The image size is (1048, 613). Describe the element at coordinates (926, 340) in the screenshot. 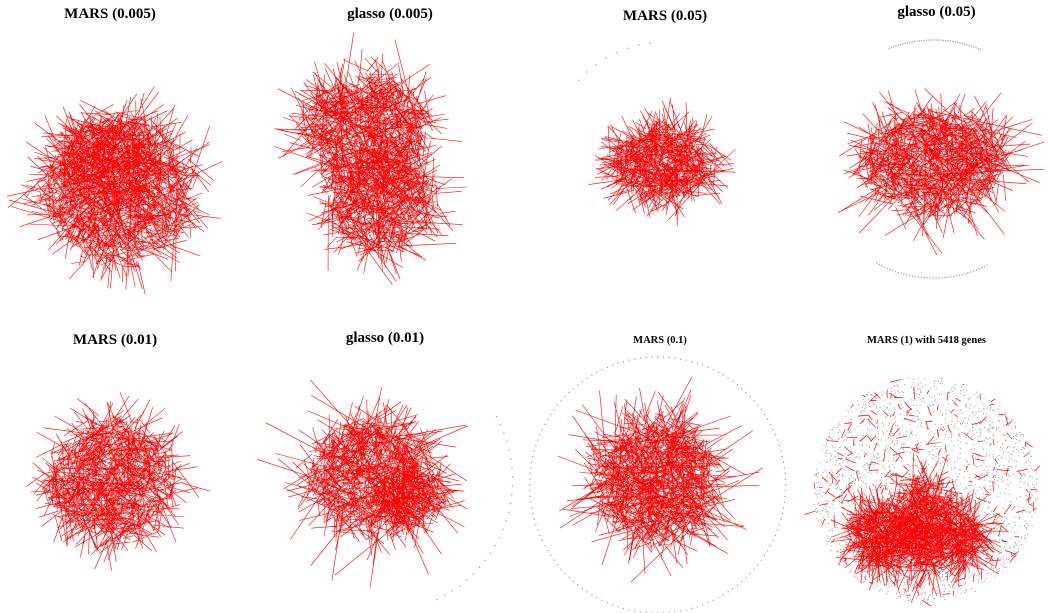

I see `panel-title: MARS (1) with 5418 genes` at that location.